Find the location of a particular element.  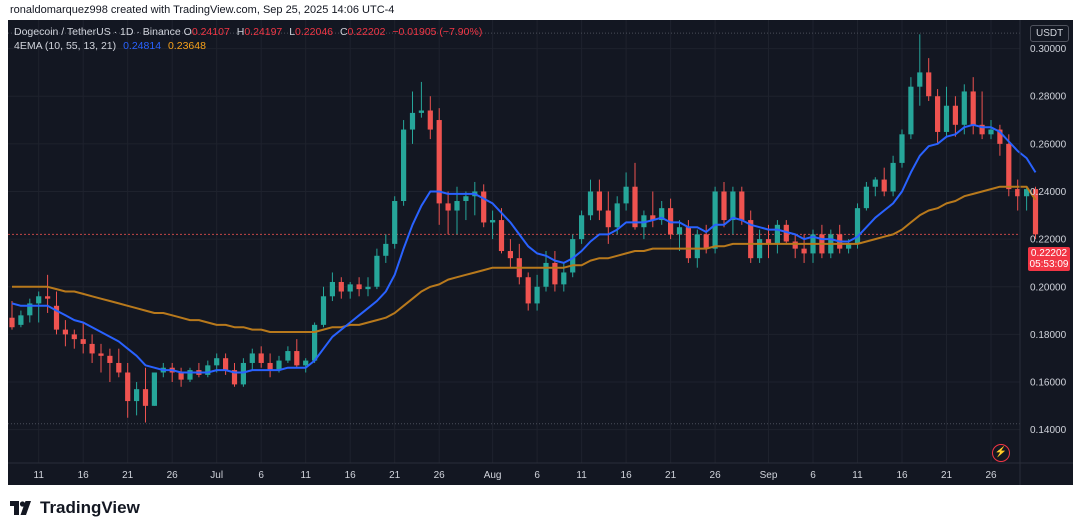

symbol-name: Dogecoin / TetherUS · 1D · Binance is located at coordinates (97, 32).